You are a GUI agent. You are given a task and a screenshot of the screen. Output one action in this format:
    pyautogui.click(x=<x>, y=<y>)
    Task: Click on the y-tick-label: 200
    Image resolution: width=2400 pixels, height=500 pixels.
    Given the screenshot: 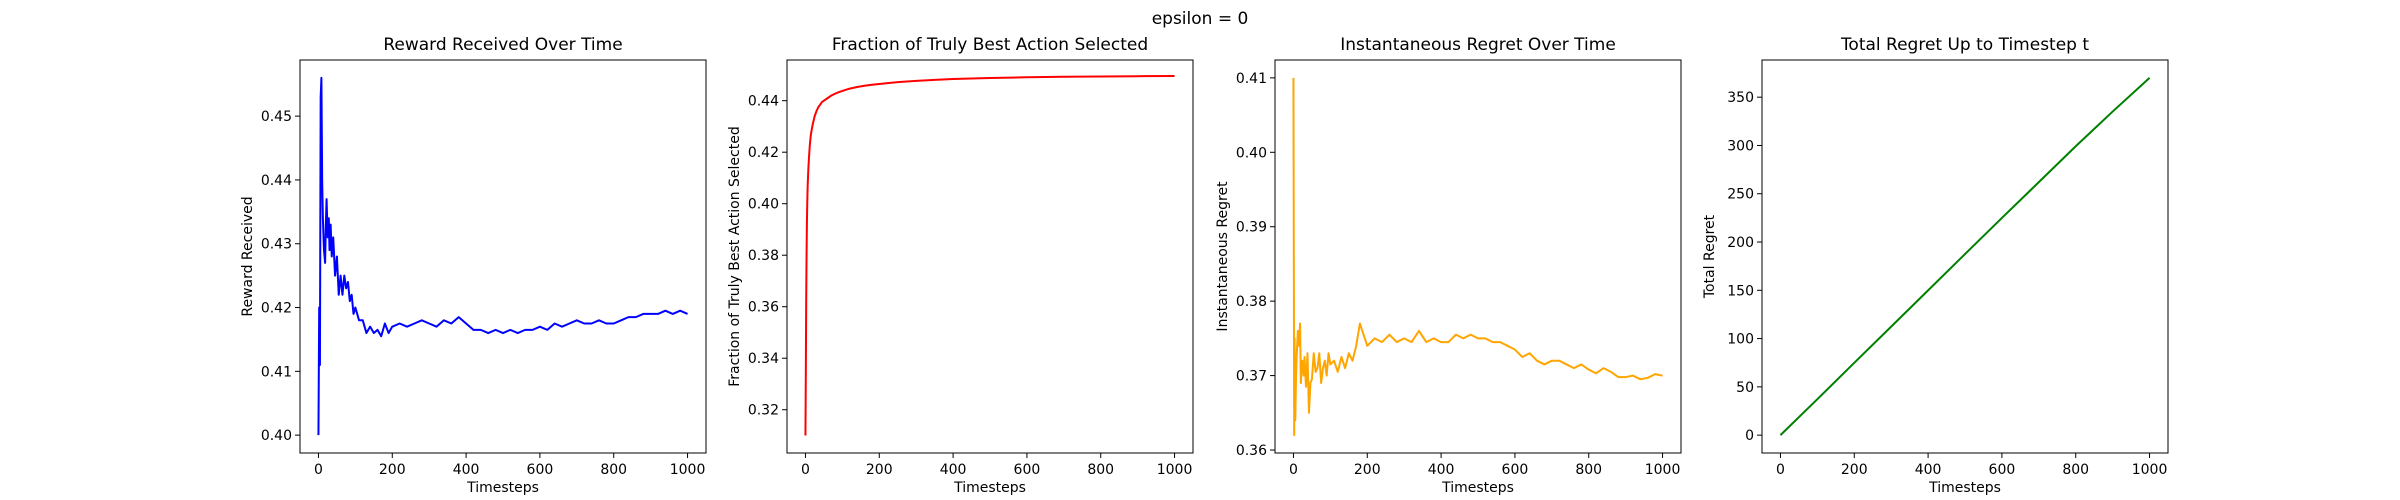 What is the action you would take?
    pyautogui.click(x=1740, y=243)
    